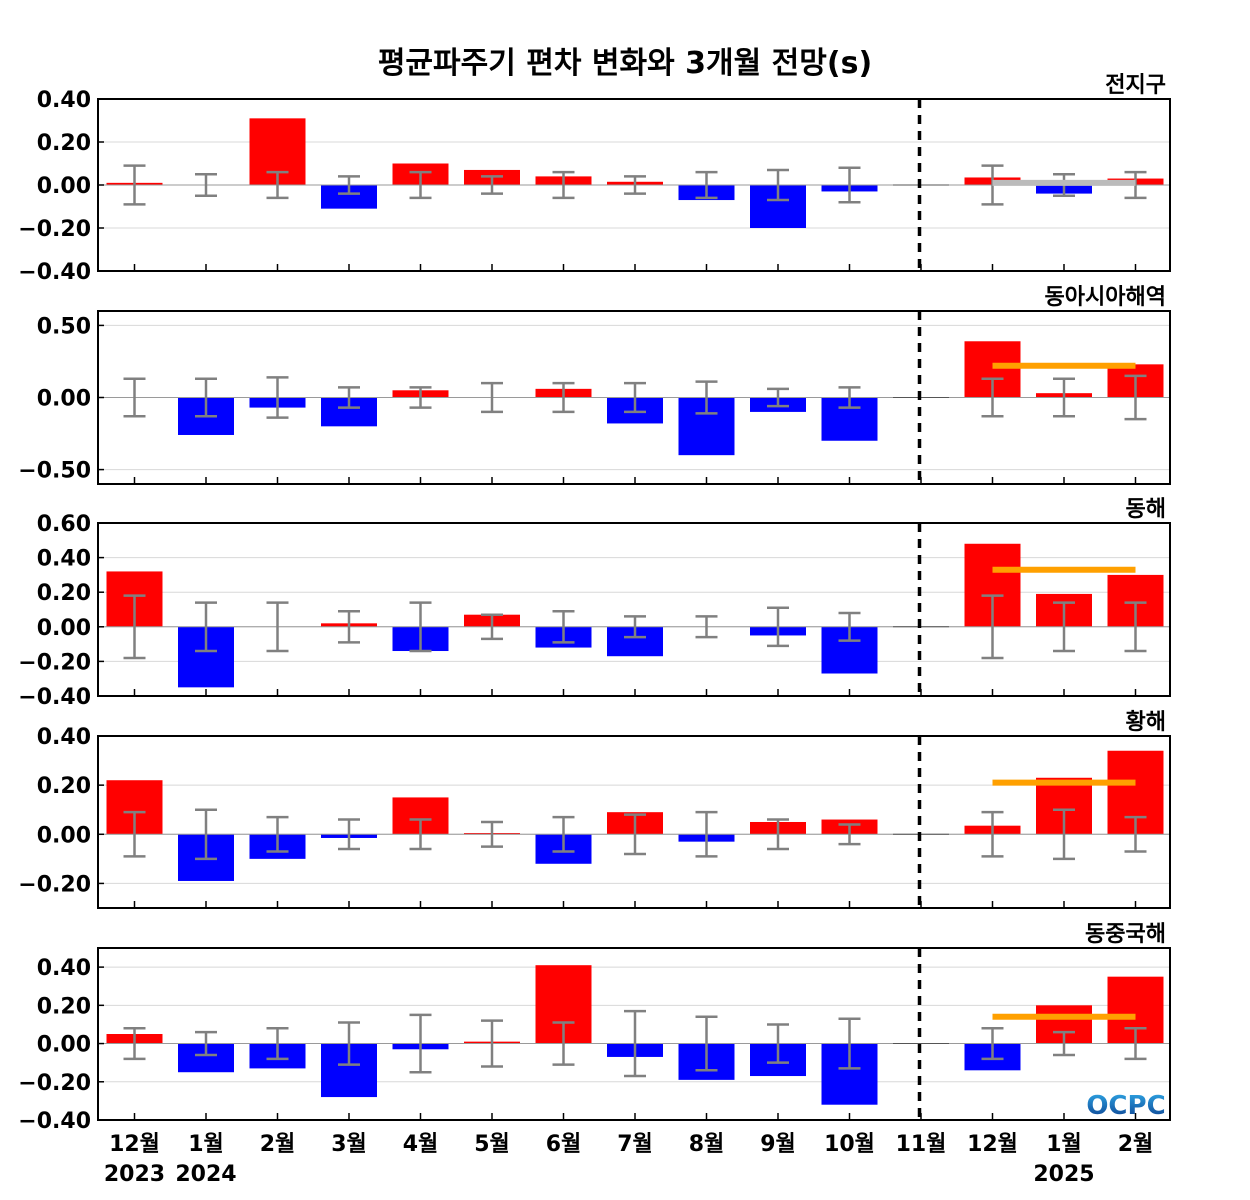 The width and height of the screenshot is (1250, 1200). What do you see at coordinates (707, 1144) in the screenshot?
I see `x-tick-label: 8월` at bounding box center [707, 1144].